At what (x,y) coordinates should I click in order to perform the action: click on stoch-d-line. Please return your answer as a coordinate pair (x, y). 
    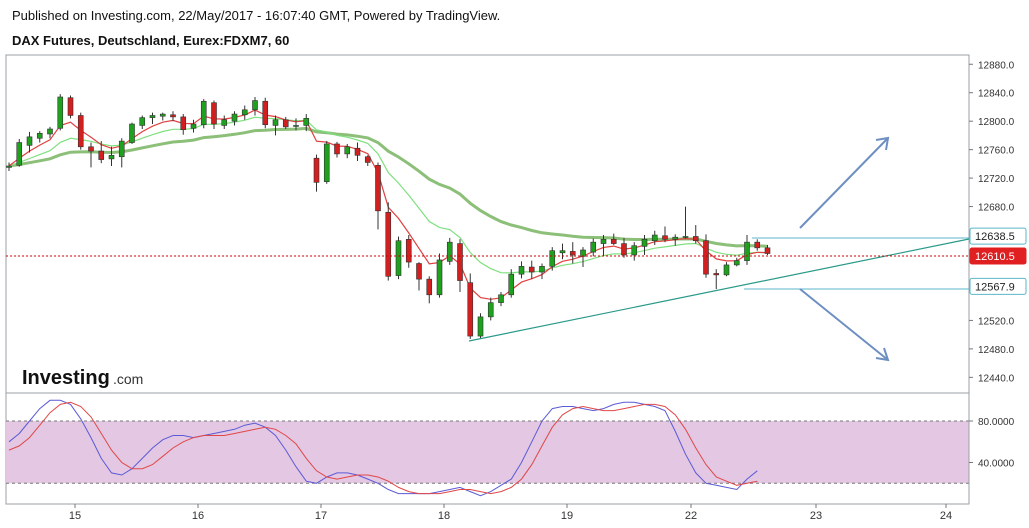
    Looking at the image, I should click on (383, 448).